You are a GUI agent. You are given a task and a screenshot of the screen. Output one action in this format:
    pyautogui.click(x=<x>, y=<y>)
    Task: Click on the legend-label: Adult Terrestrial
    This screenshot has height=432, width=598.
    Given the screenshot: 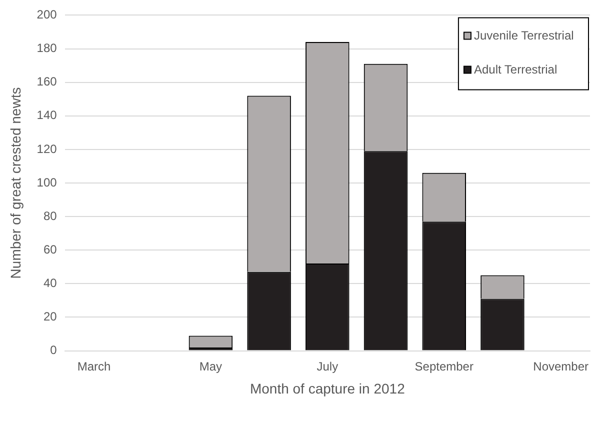 What is the action you would take?
    pyautogui.click(x=516, y=69)
    